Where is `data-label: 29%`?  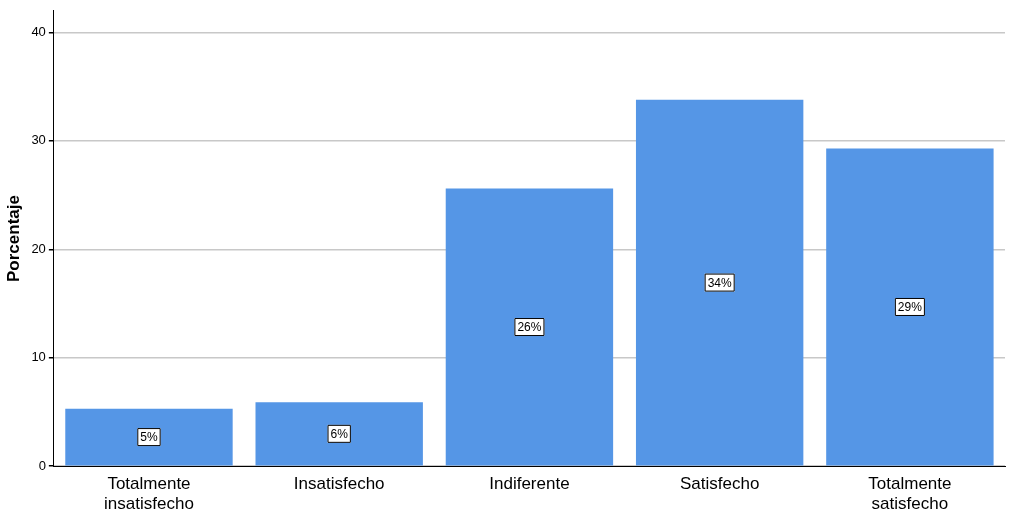 data-label: 29% is located at coordinates (910, 307).